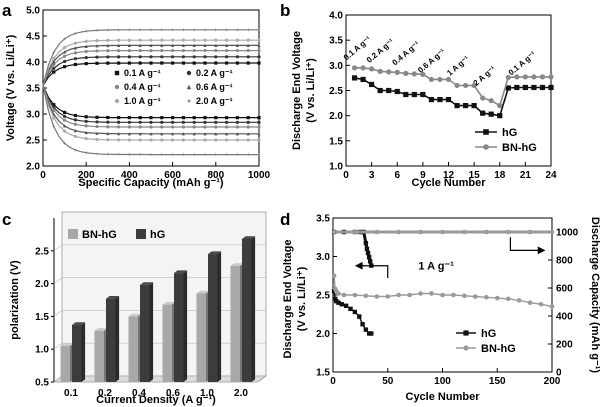 Image resolution: width=600 pixels, height=407 pixels. Describe the element at coordinates (33, 115) in the screenshot. I see `y-tick-label: 3.0` at that location.